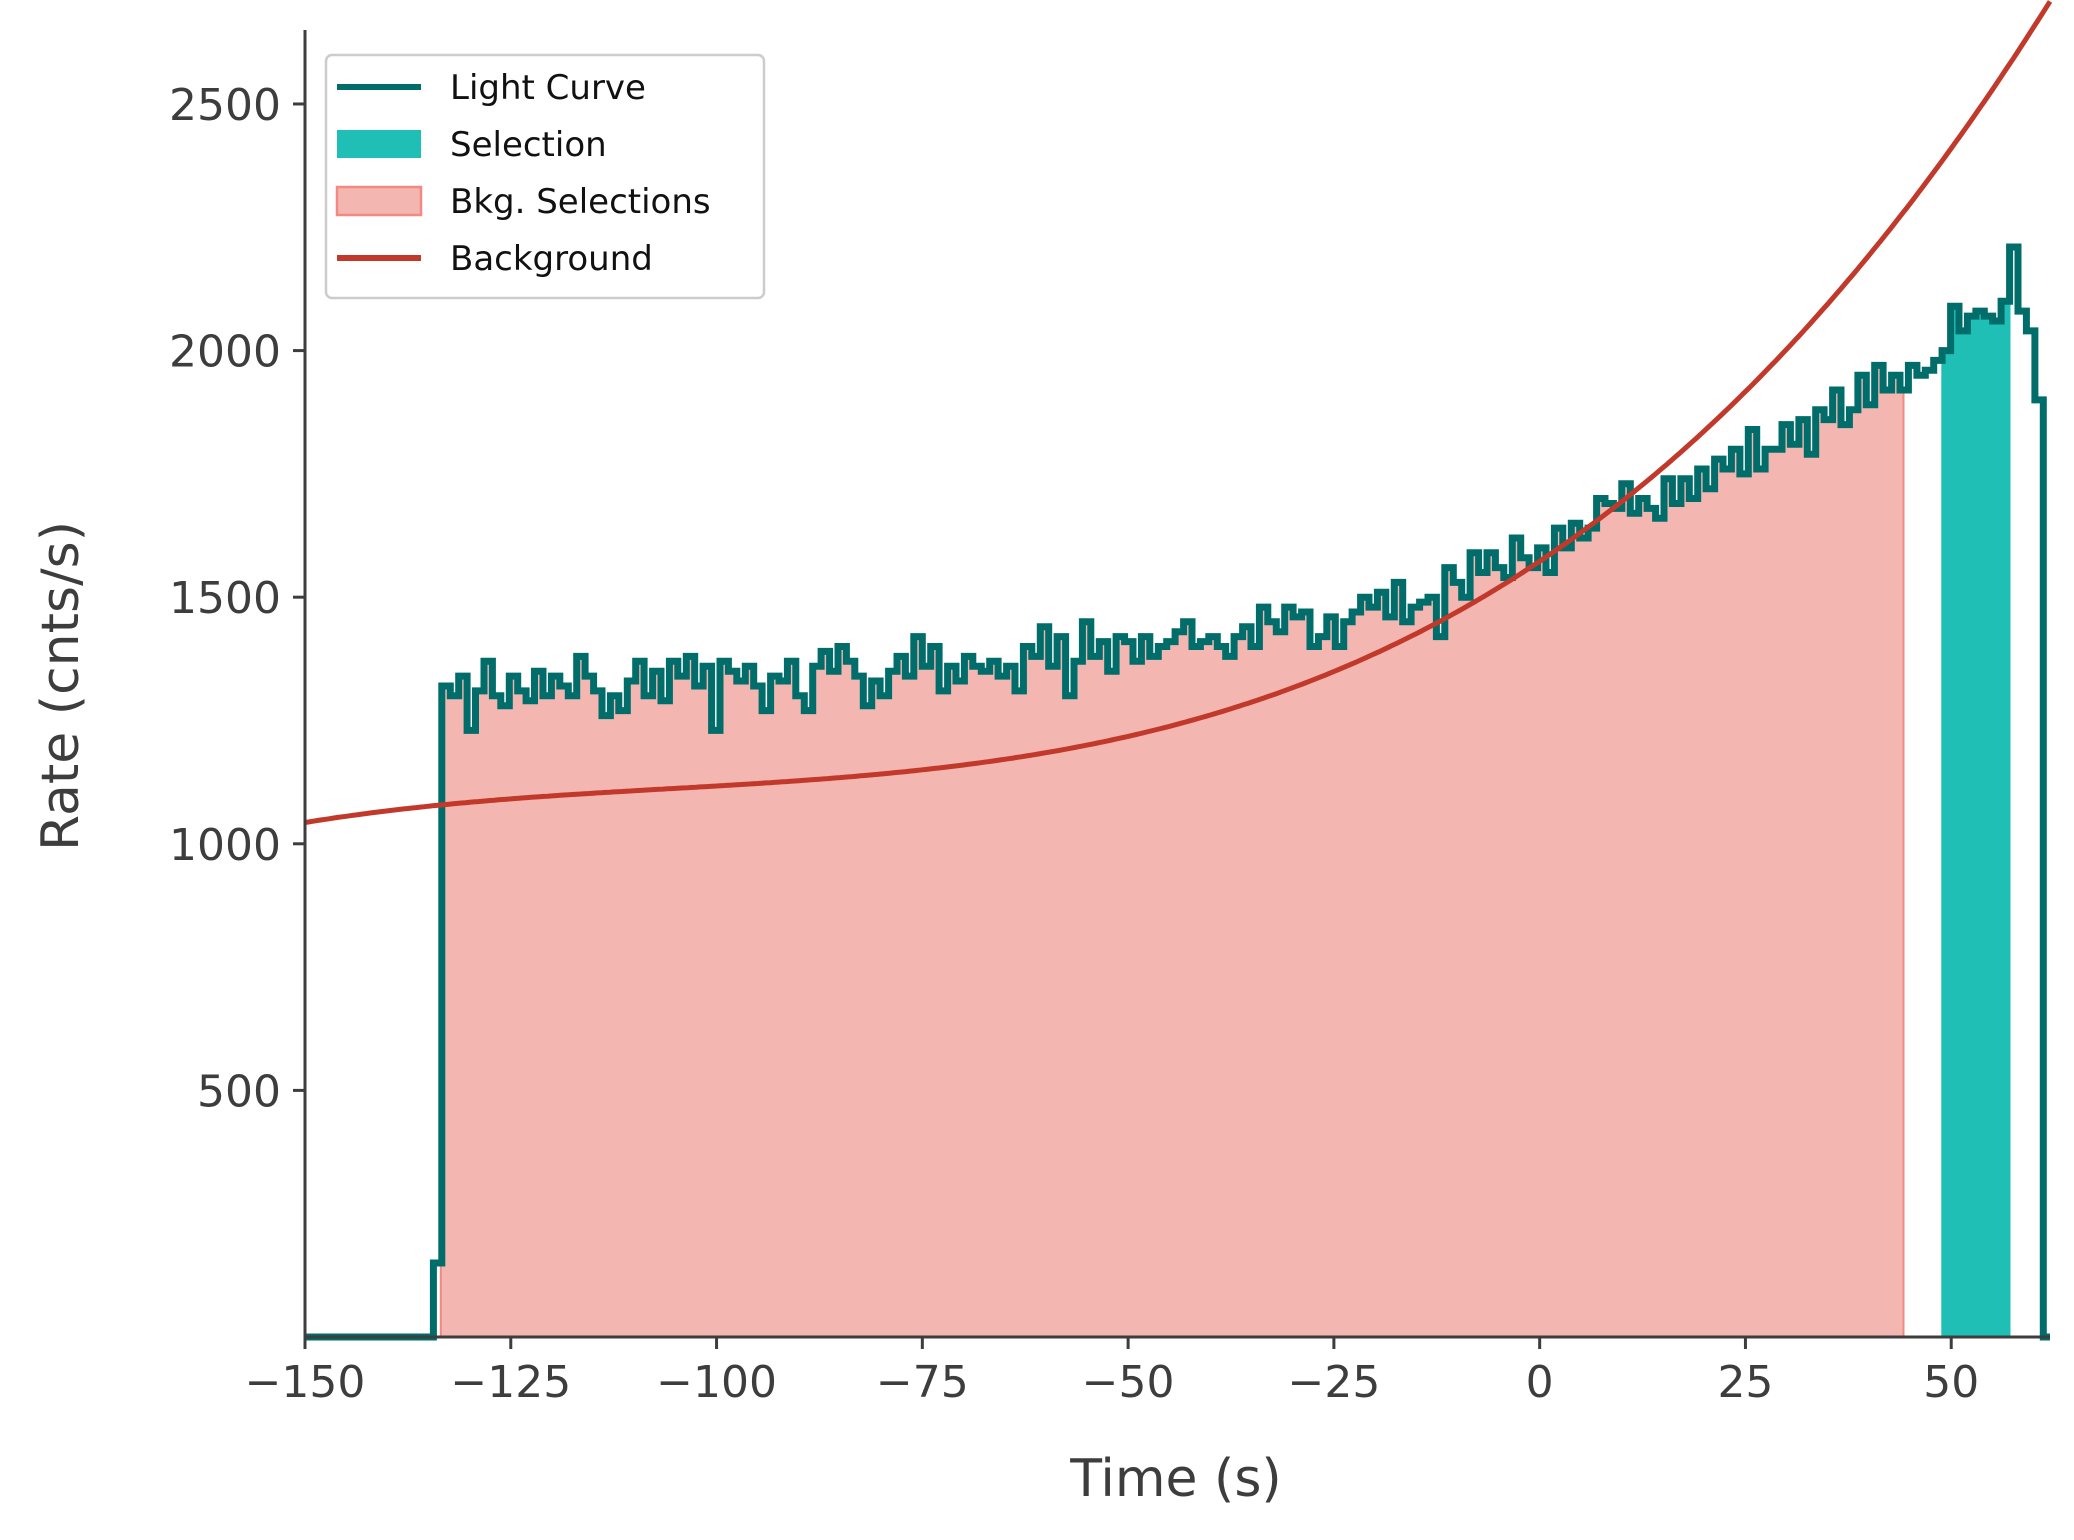 The image size is (2074, 1540). What do you see at coordinates (1951, 1382) in the screenshot?
I see `x-tick-label: 50` at bounding box center [1951, 1382].